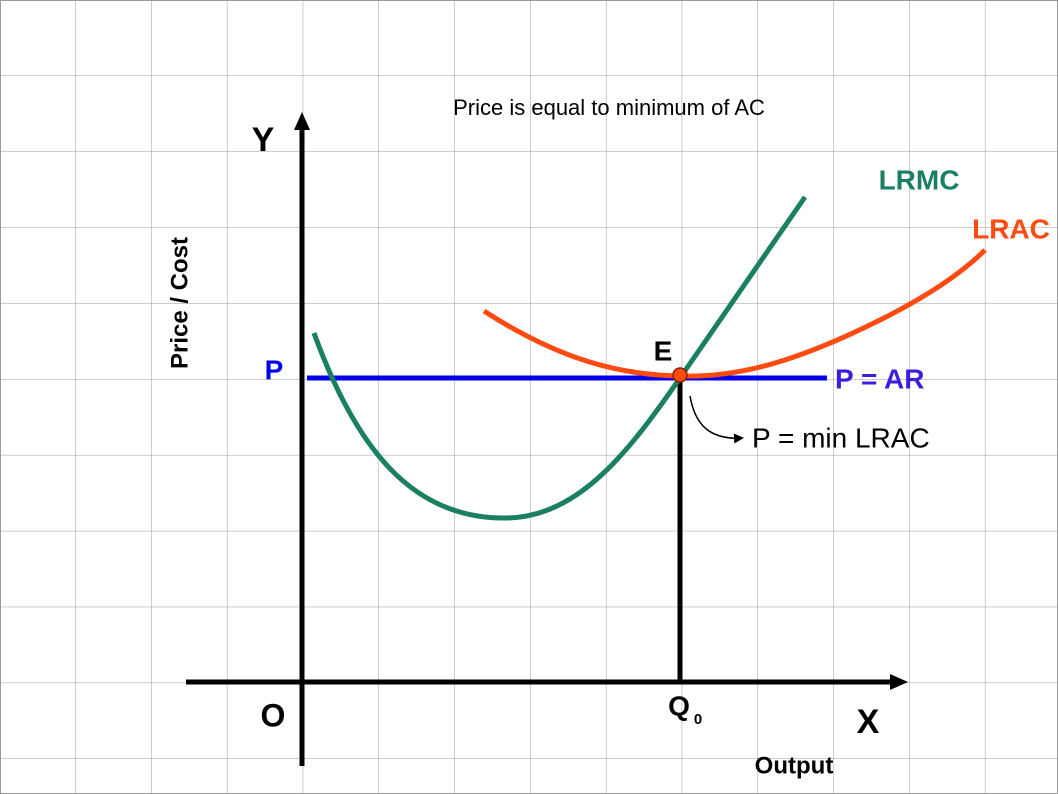 Image resolution: width=1058 pixels, height=794 pixels. Describe the element at coordinates (274, 369) in the screenshot. I see `price-label: P` at that location.